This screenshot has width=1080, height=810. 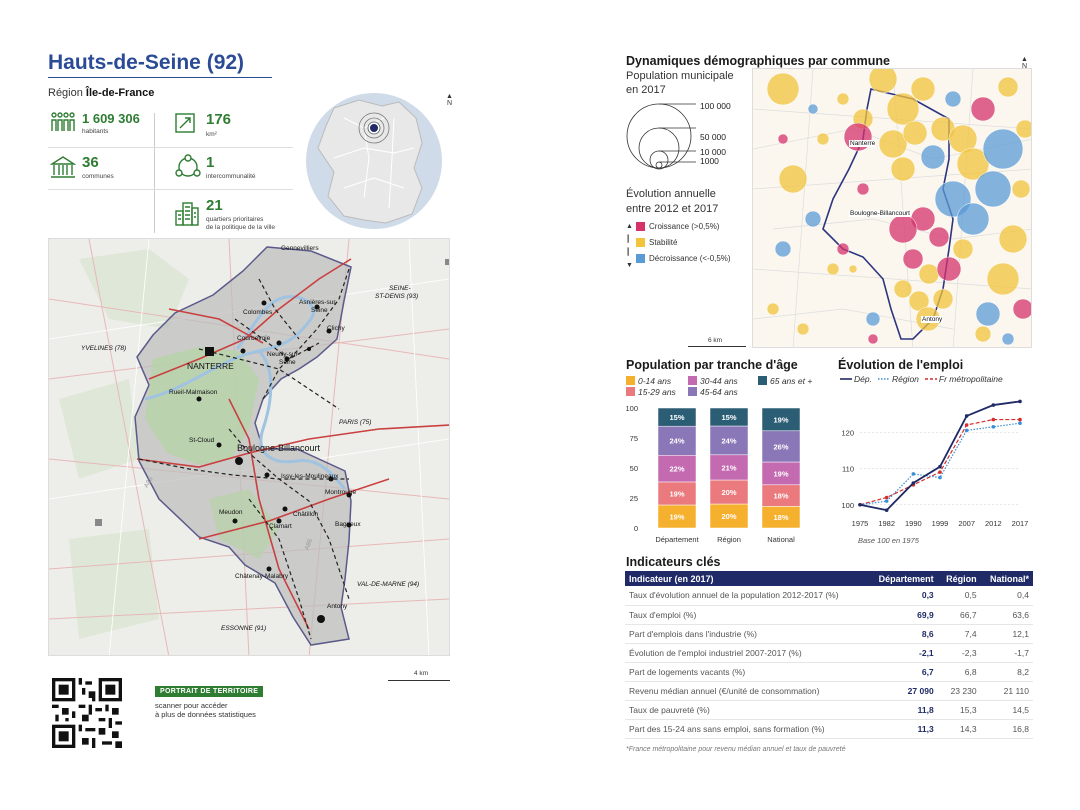 What do you see at coordinates (691, 242) in the screenshot?
I see `legend-item-stabilite: Stabilité` at bounding box center [691, 242].